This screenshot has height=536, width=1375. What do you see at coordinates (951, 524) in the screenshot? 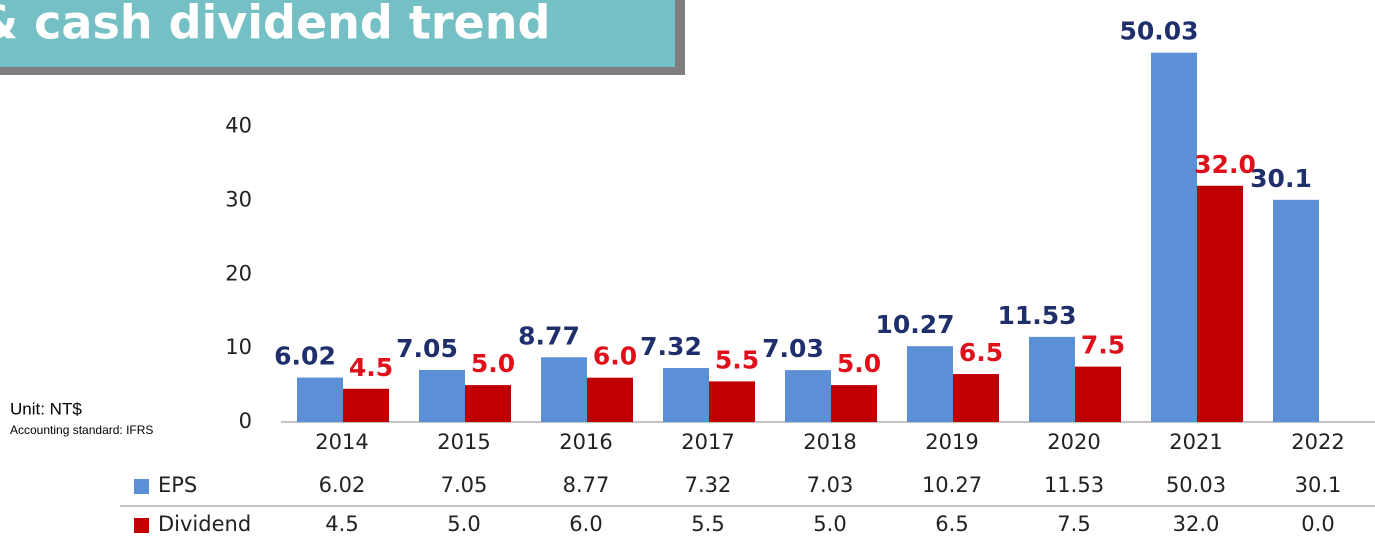
I see `table-cell: 6.5` at bounding box center [951, 524].